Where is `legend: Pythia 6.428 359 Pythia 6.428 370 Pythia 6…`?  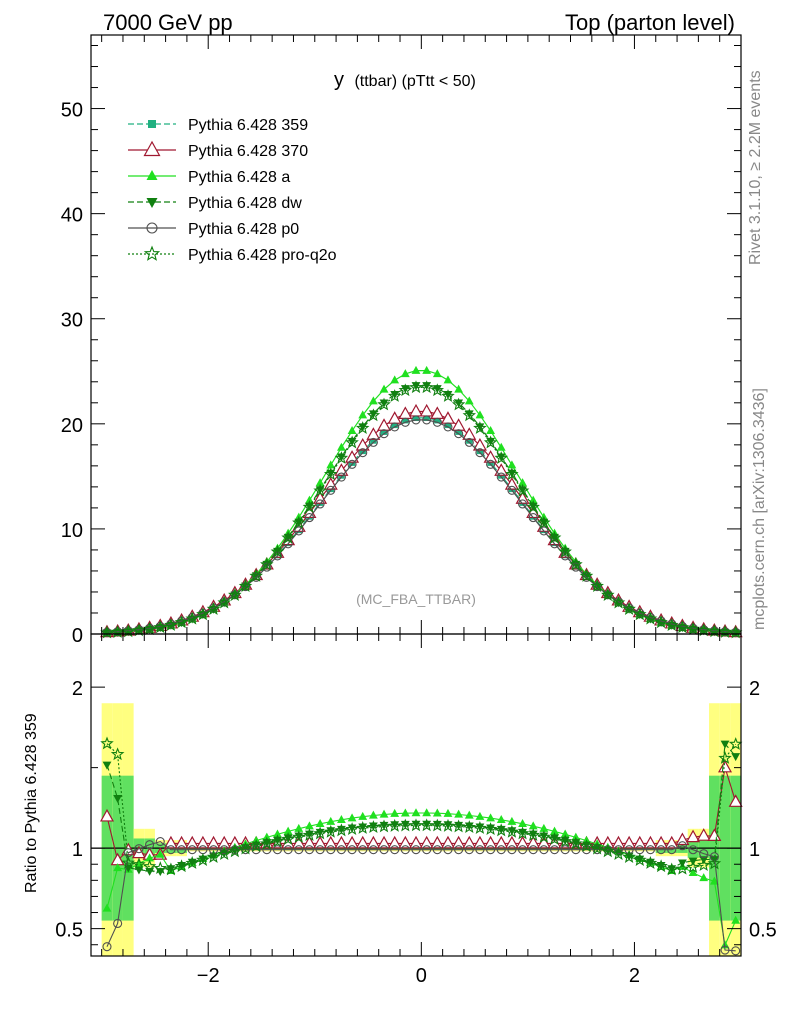 legend: Pythia 6.428 359 Pythia 6.428 370 Pythia 6… is located at coordinates (232, 190).